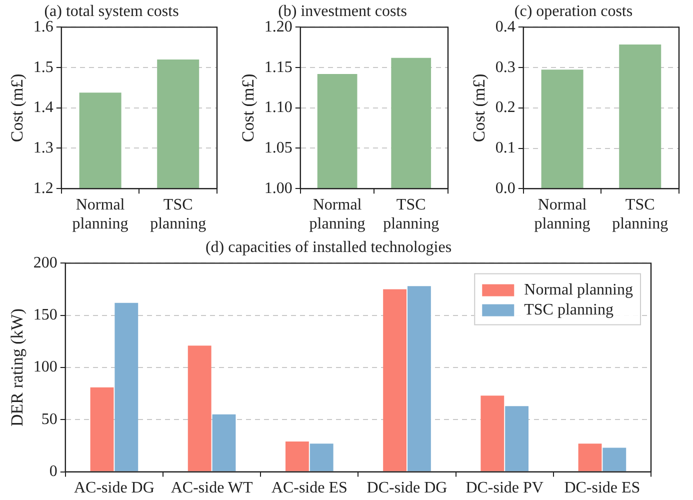  Describe the element at coordinates (211, 488) in the screenshot. I see `x-tick-label: AC-side WT` at that location.